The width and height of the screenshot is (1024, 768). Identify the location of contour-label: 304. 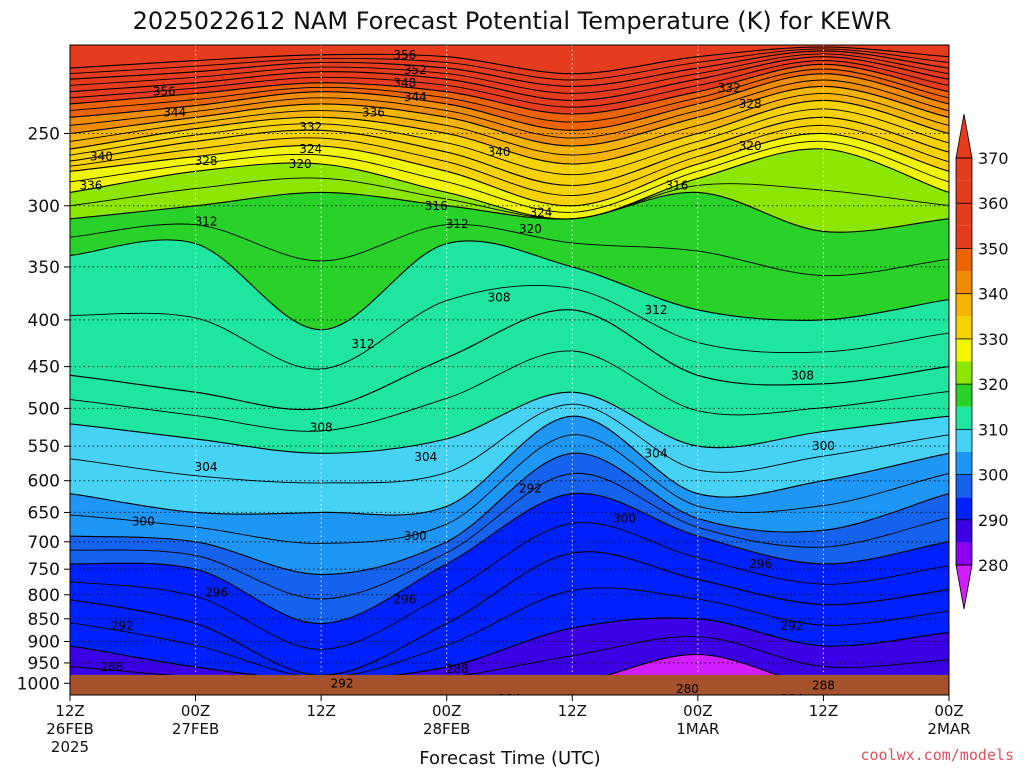
(656, 453).